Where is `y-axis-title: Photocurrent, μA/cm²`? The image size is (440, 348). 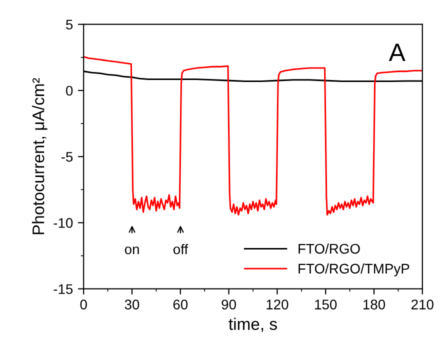 y-axis-title: Photocurrent, μA/cm² is located at coordinates (40, 156).